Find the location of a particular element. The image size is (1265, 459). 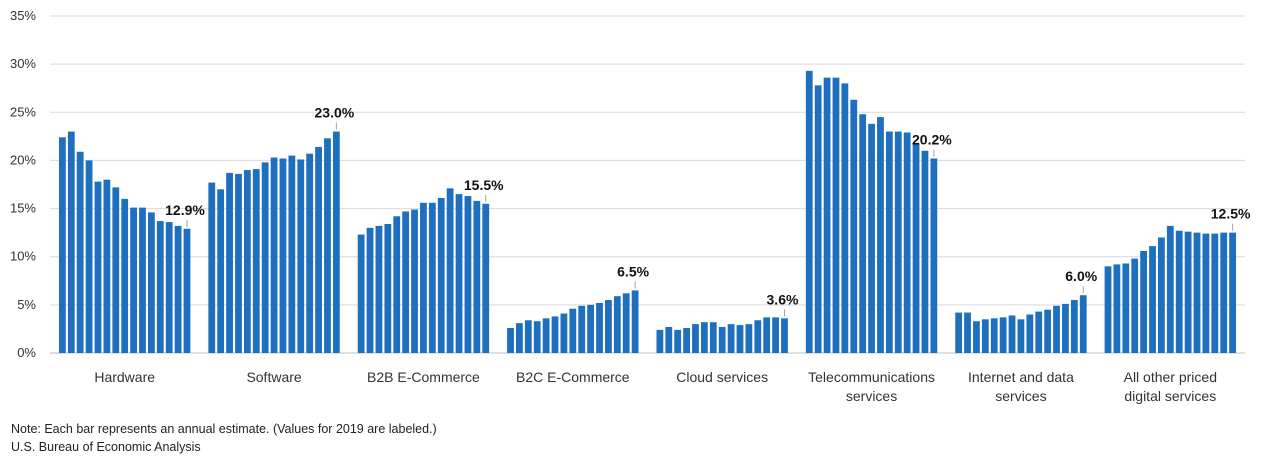

category-label: All other priced is located at coordinates (1170, 377).